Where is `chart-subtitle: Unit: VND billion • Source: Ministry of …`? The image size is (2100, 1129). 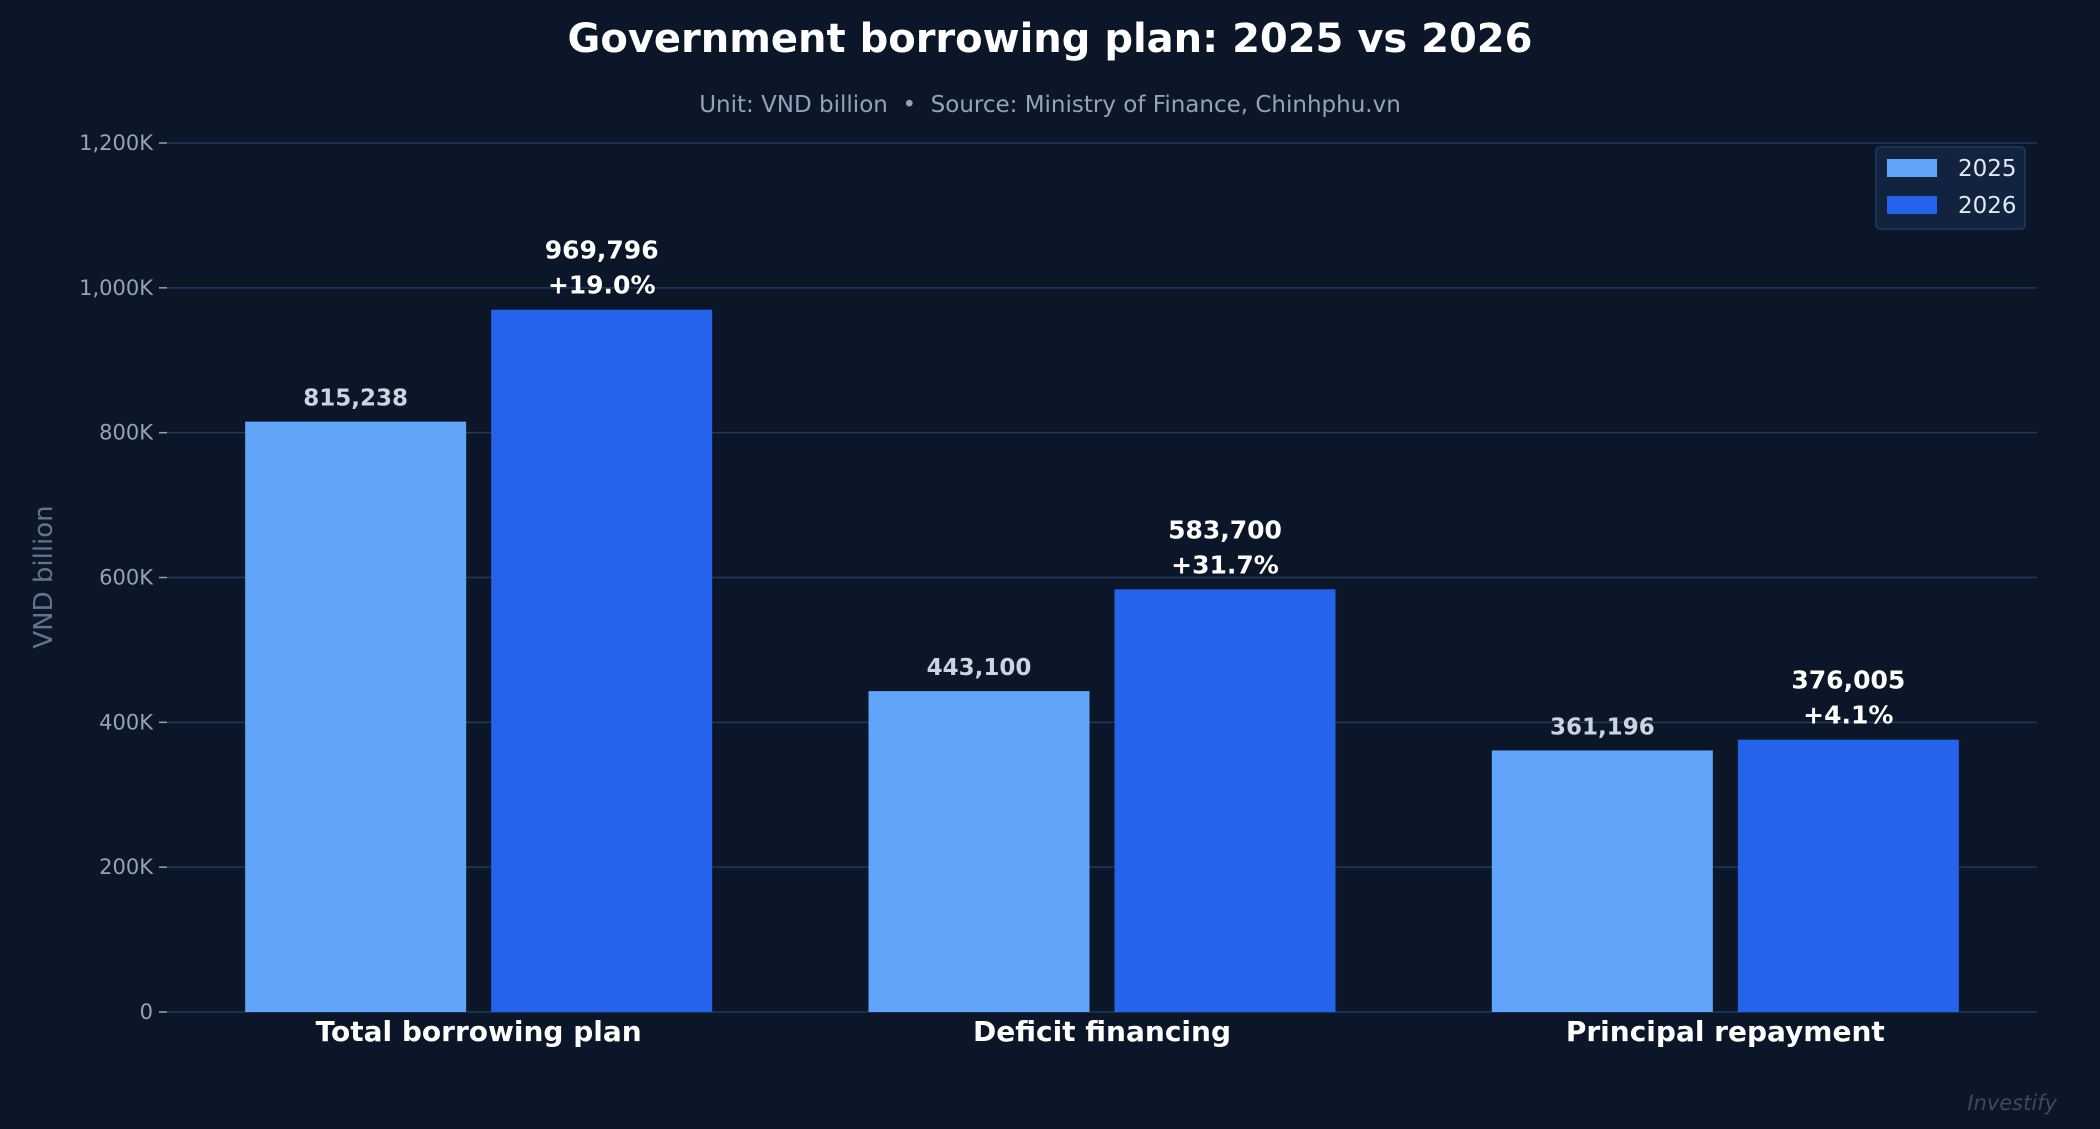
chart-subtitle: Unit: VND billion • Source: Ministry of … is located at coordinates (1050, 105).